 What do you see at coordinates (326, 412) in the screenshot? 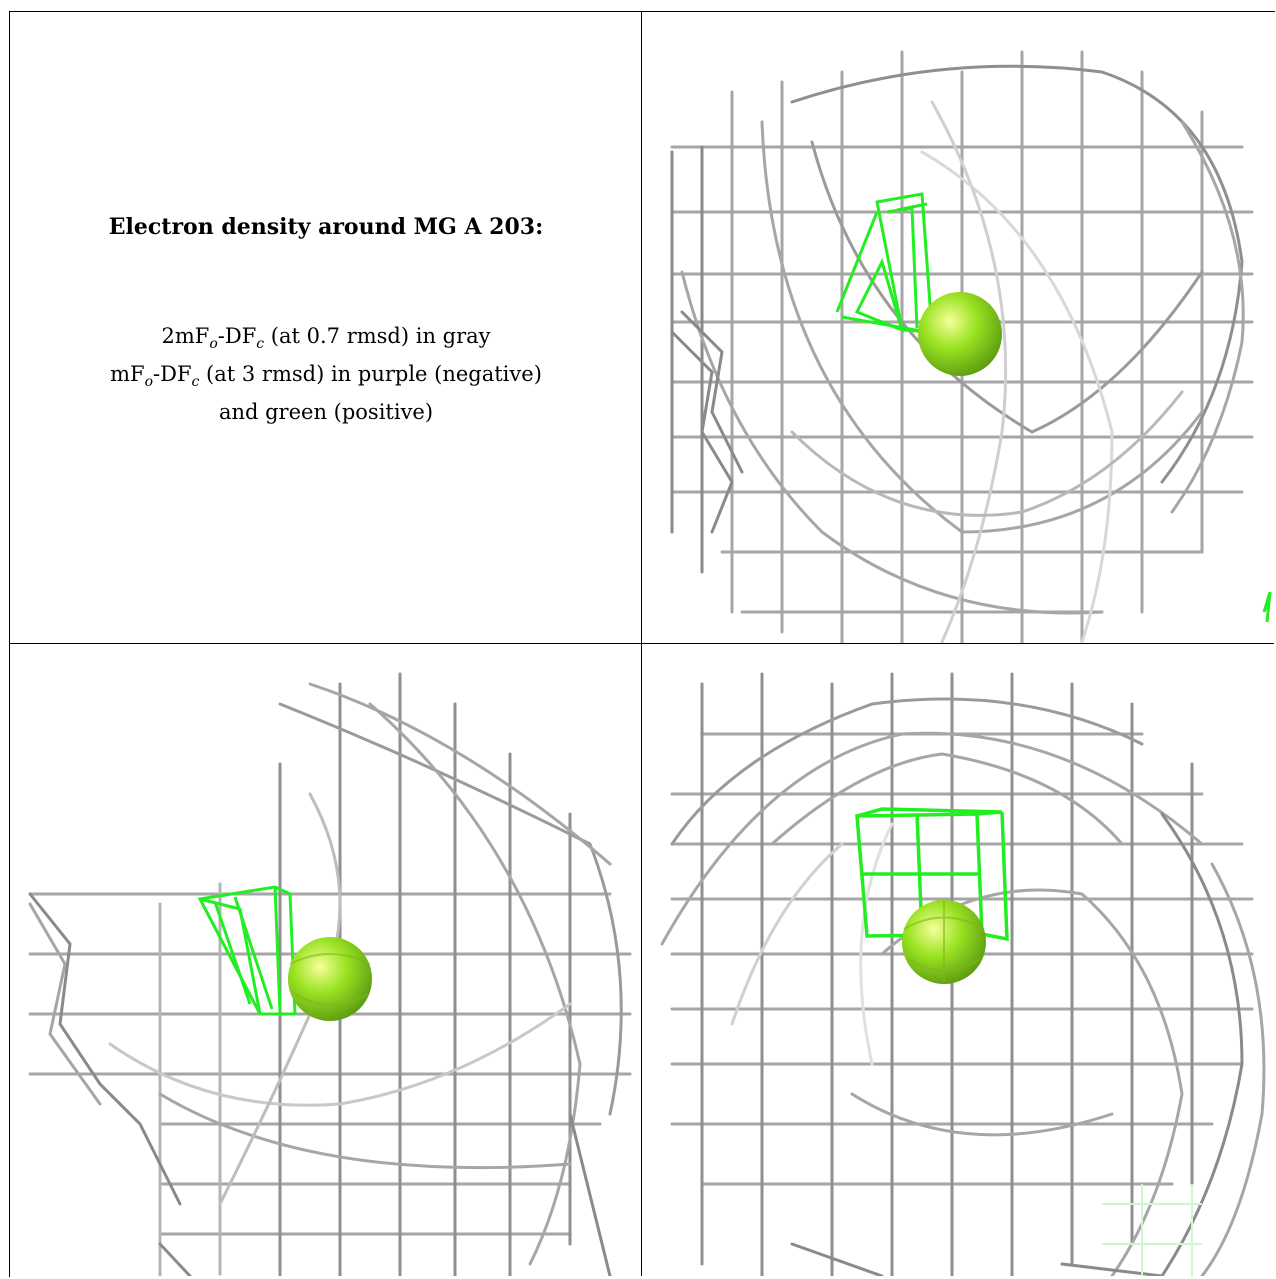
I see `caption-line-colors: and green (positive)` at bounding box center [326, 412].